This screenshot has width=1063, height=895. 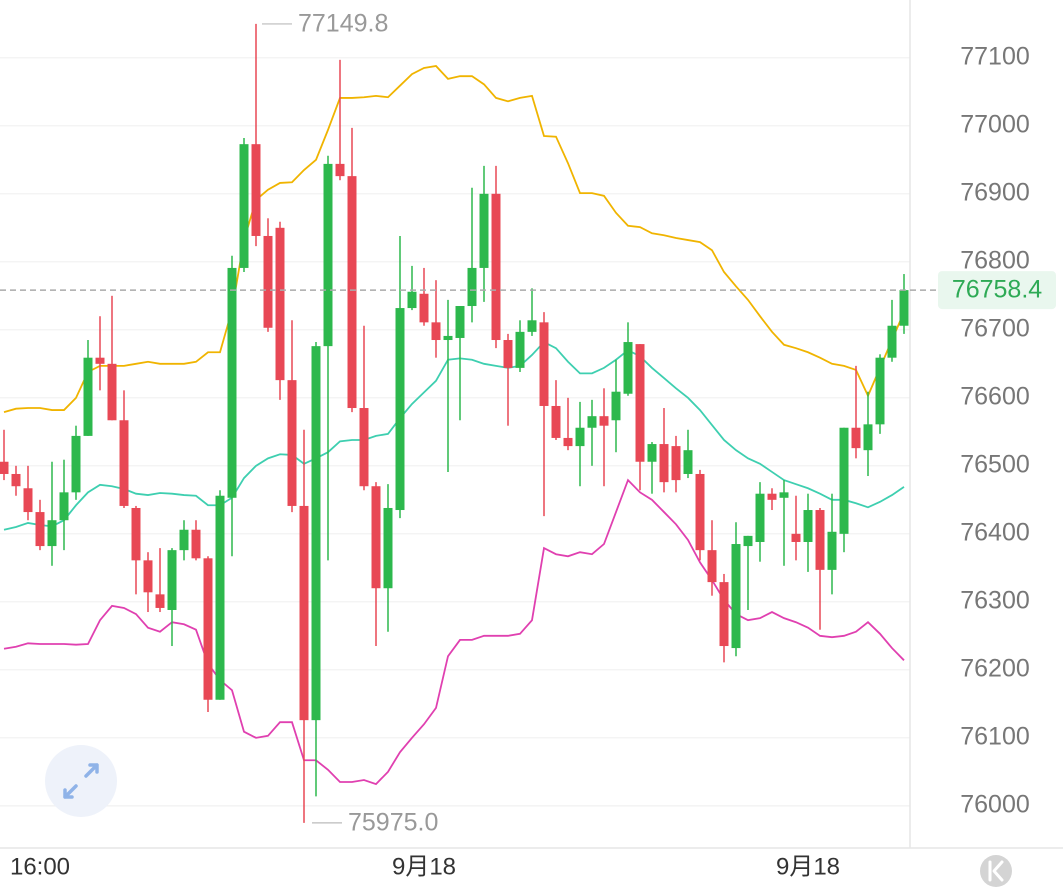 What do you see at coordinates (995, 804) in the screenshot?
I see `y-tick-label: 76000` at bounding box center [995, 804].